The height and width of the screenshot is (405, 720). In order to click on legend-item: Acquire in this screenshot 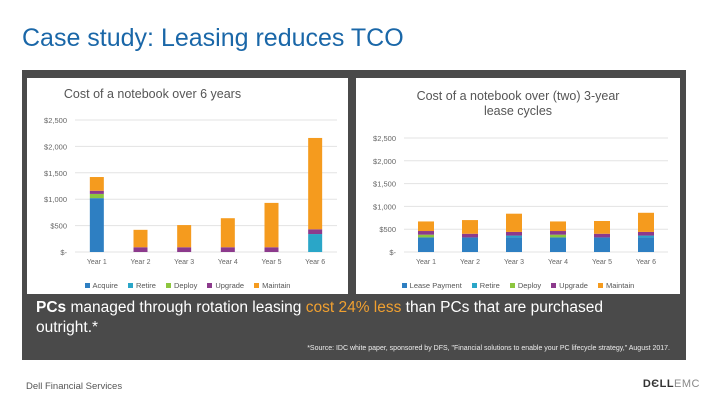, I will do `click(101, 285)`.